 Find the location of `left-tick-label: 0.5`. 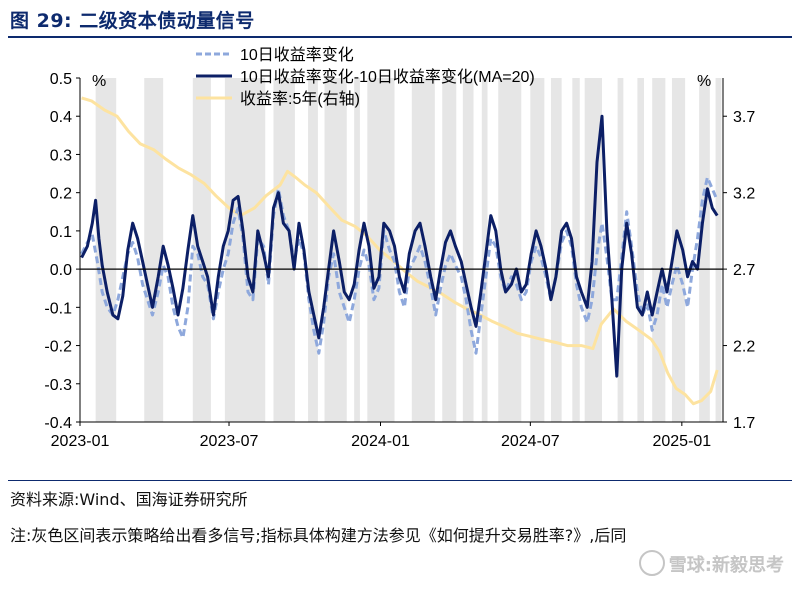

left-tick-label: 0.5 is located at coordinates (61, 79).